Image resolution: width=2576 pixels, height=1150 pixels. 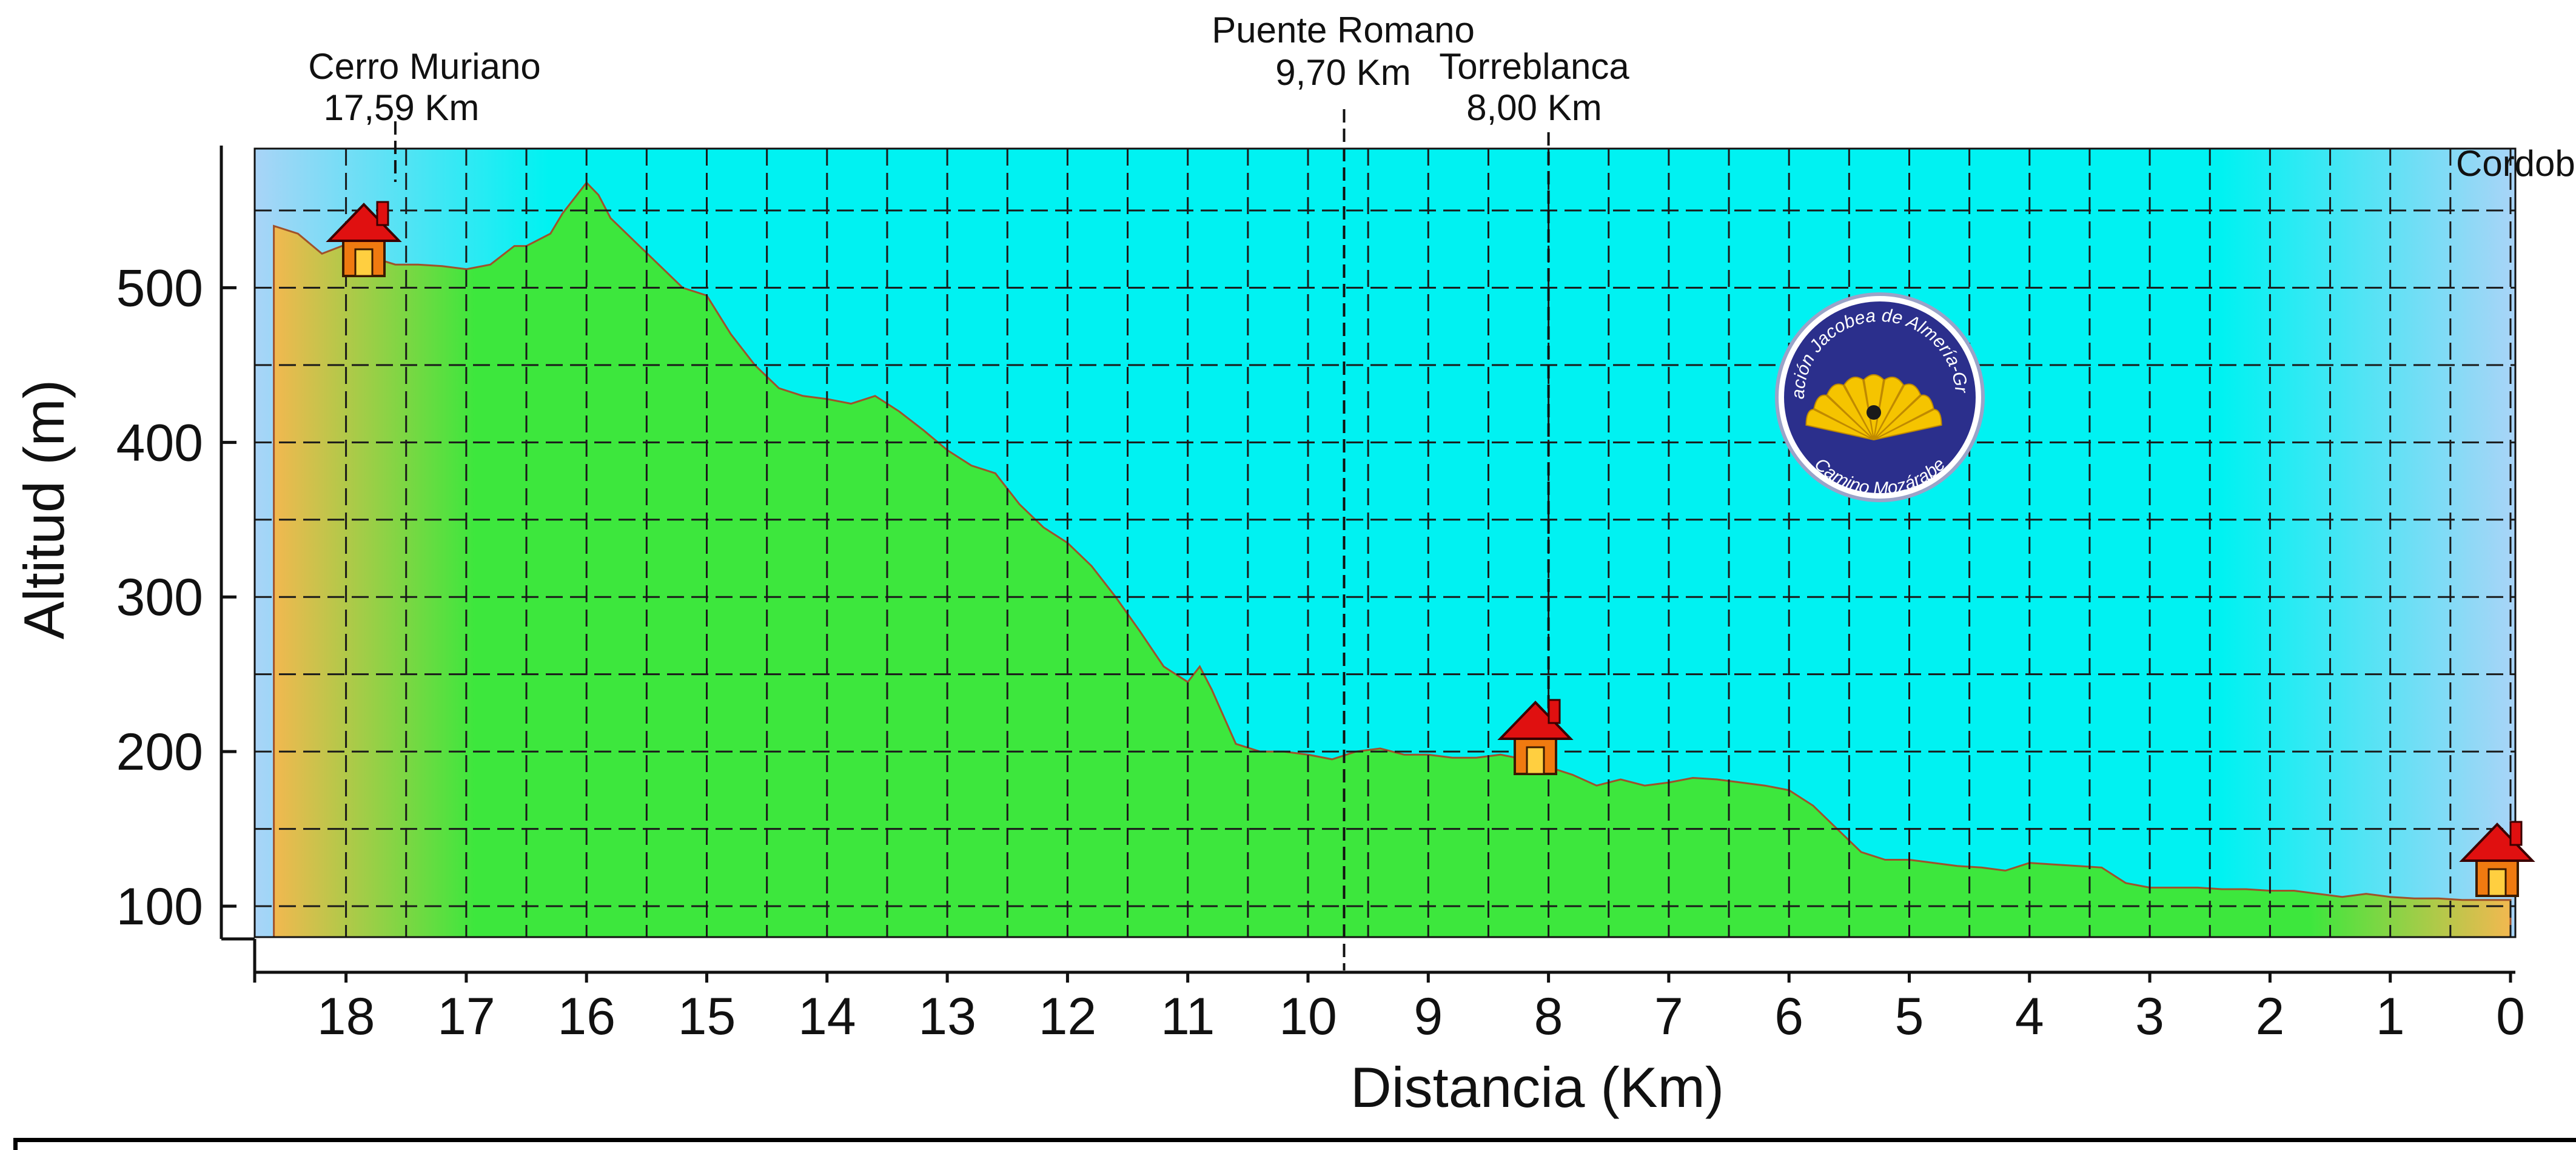 I want to click on x-tick-labels: 18 17 16 15 14 13 12 11 10 9 8 7 6 5 4 3 2 1 0, so click(x=1421, y=1016).